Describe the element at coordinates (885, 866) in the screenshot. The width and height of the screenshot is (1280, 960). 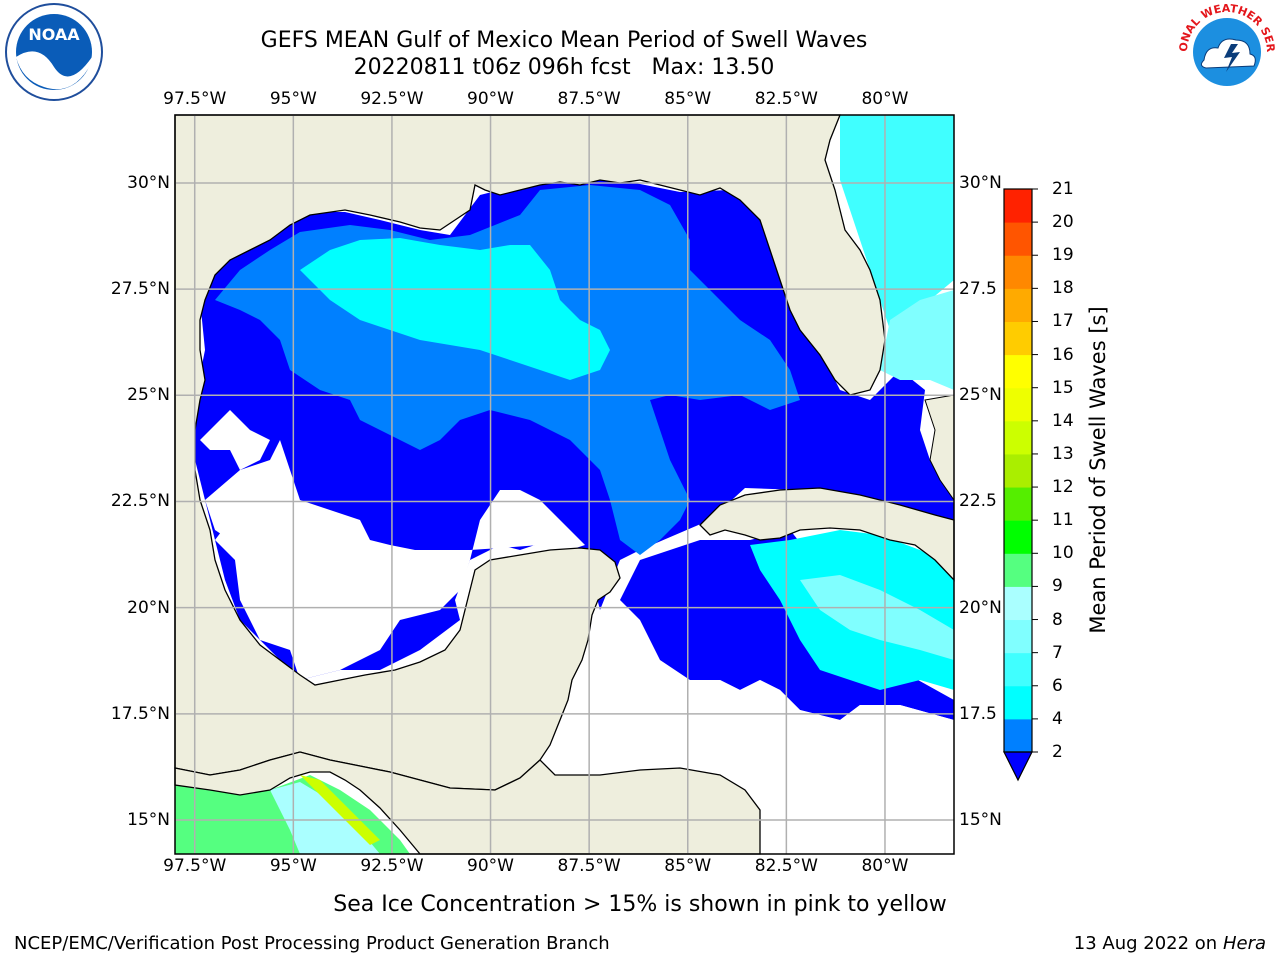
I see `lon-tick-bottom: 80°W` at that location.